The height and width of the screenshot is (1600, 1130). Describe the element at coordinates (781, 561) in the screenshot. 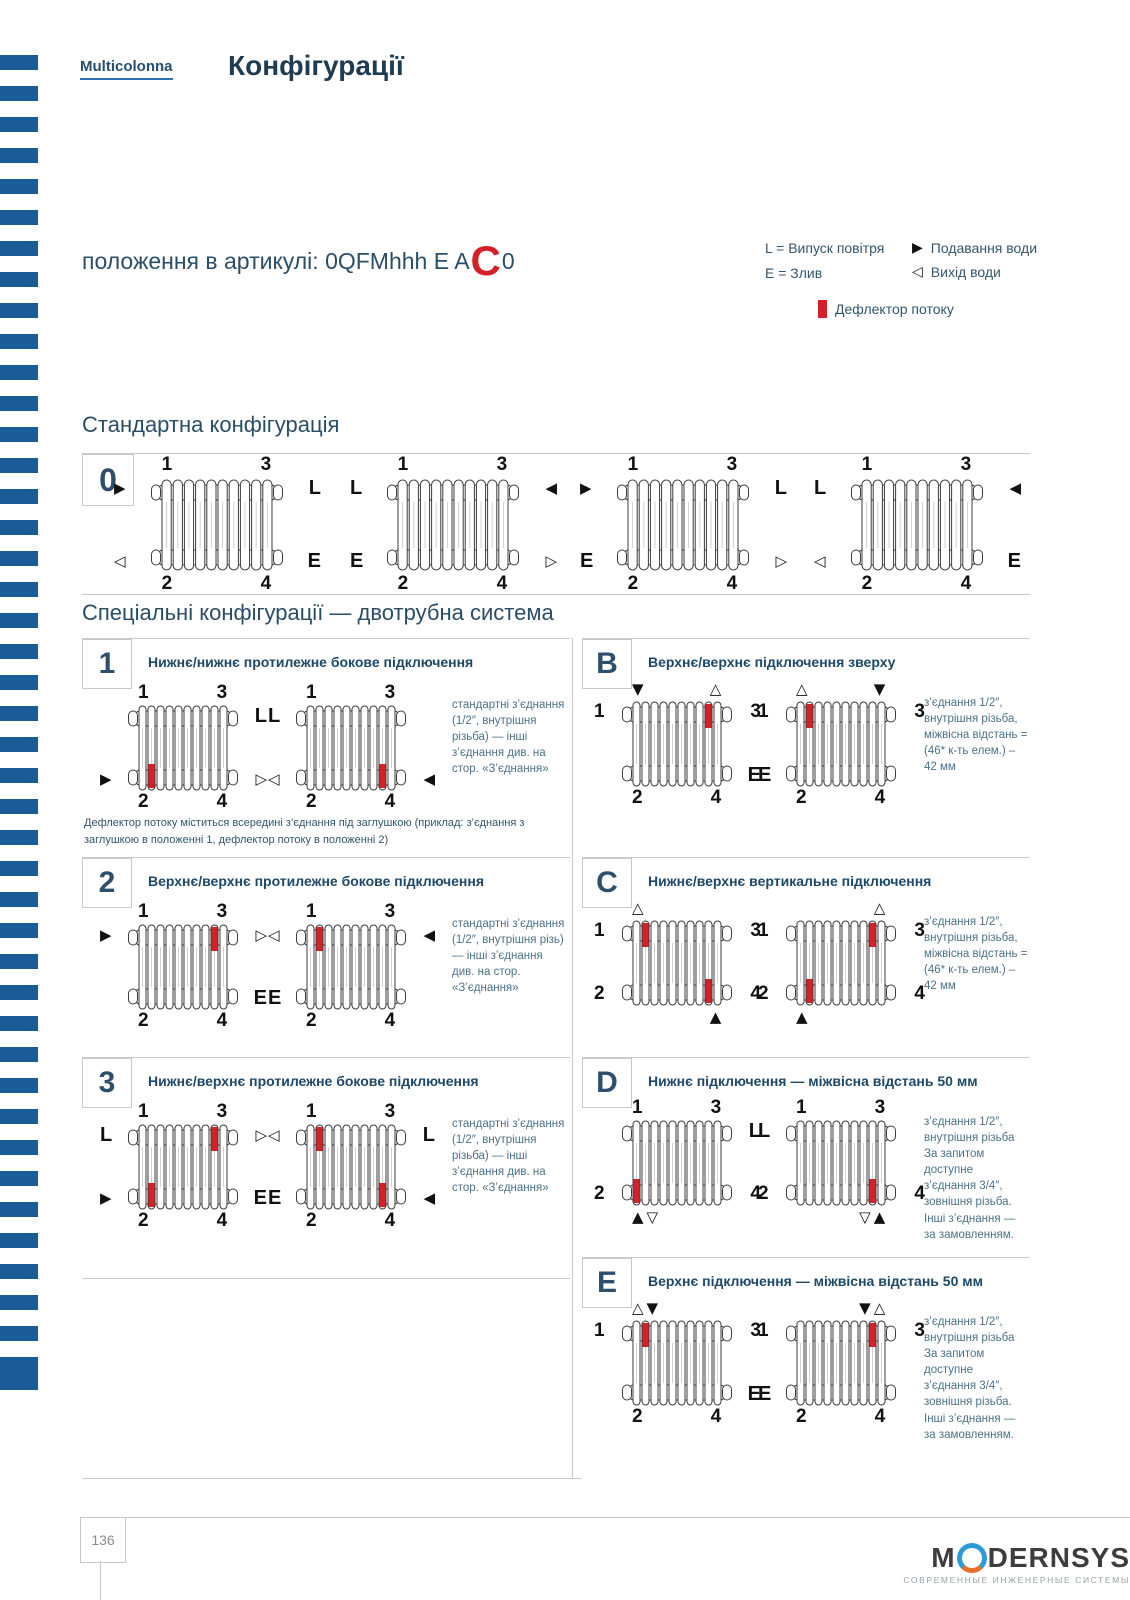

I see `radiator-slot-sbr: ▷` at that location.